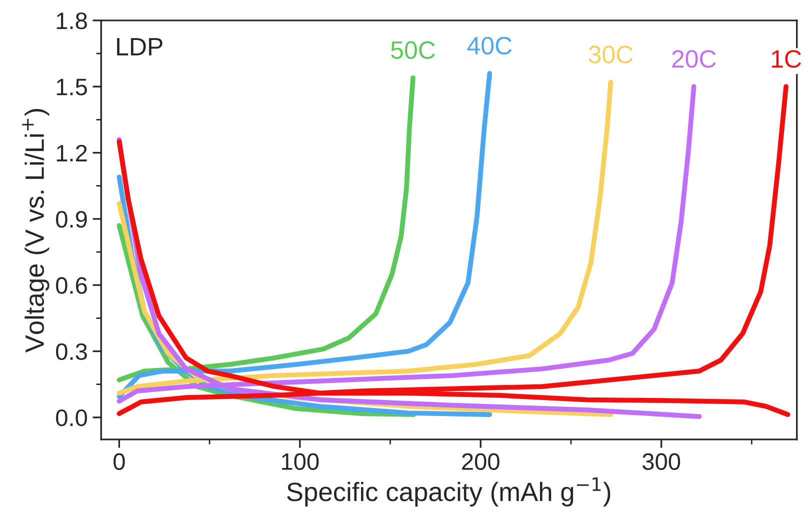 The width and height of the screenshot is (809, 511). I want to click on x-tick-label: 100, so click(300, 461).